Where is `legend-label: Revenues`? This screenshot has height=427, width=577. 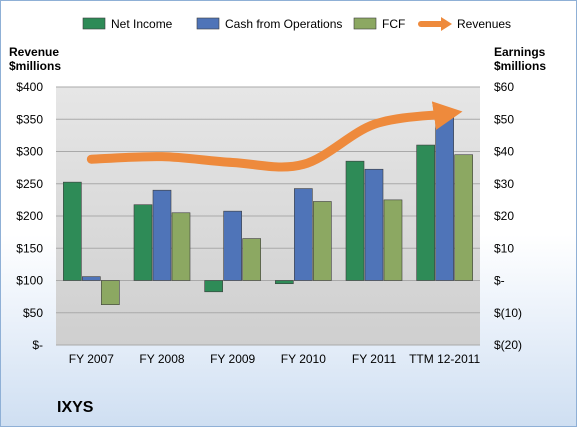
legend-label: Revenues is located at coordinates (484, 24).